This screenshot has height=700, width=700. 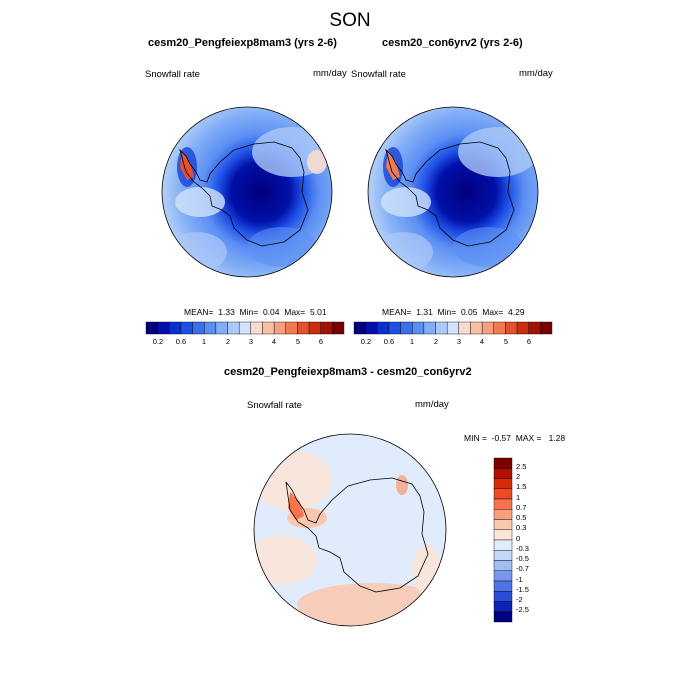 I want to click on panel1-antarctica-coastline, so click(x=244, y=194).